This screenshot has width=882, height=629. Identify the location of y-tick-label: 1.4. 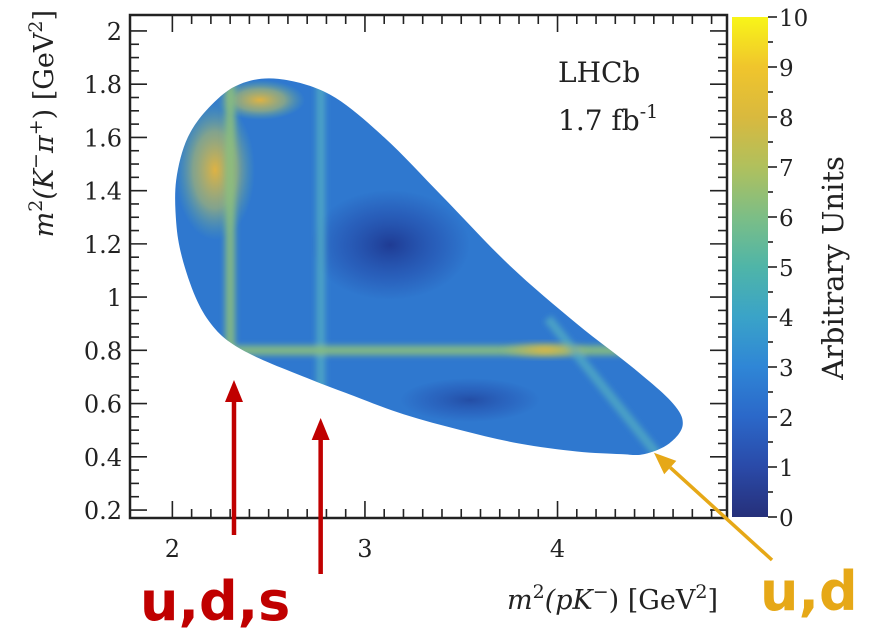
(103, 192).